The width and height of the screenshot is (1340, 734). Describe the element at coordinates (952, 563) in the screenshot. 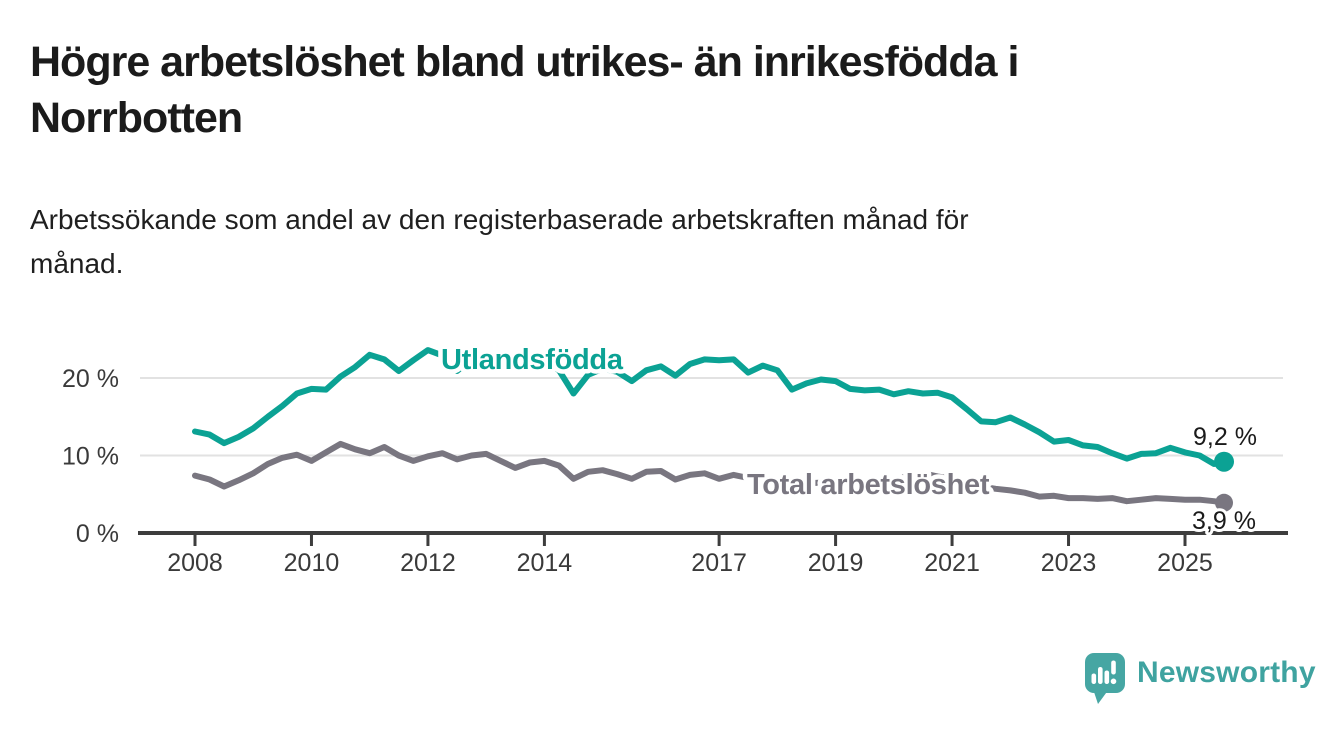

I see `x-tick-label-2021: 2021` at that location.